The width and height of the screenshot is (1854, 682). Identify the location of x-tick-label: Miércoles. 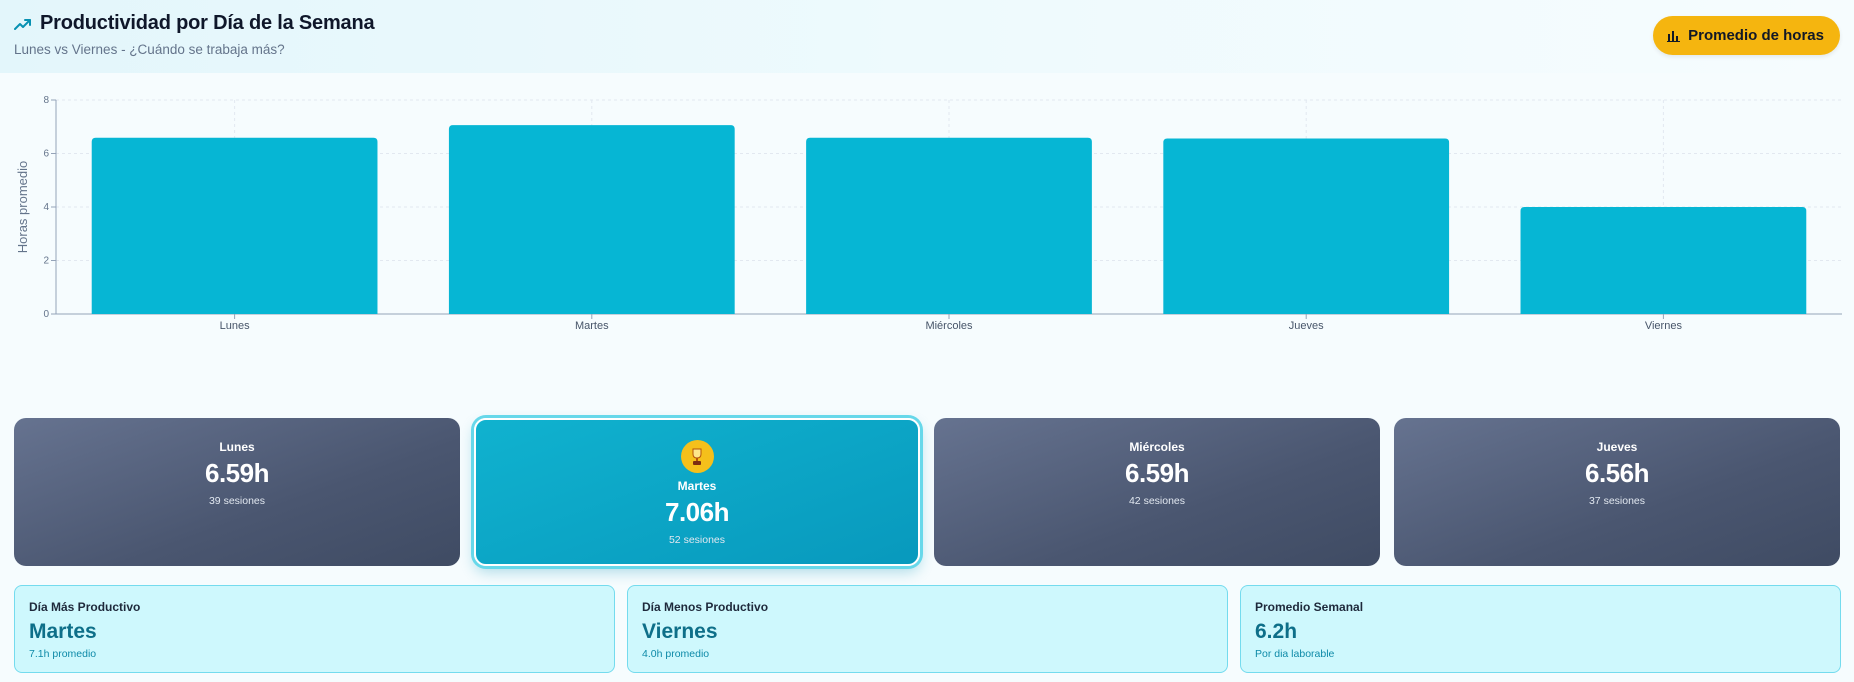
(949, 326).